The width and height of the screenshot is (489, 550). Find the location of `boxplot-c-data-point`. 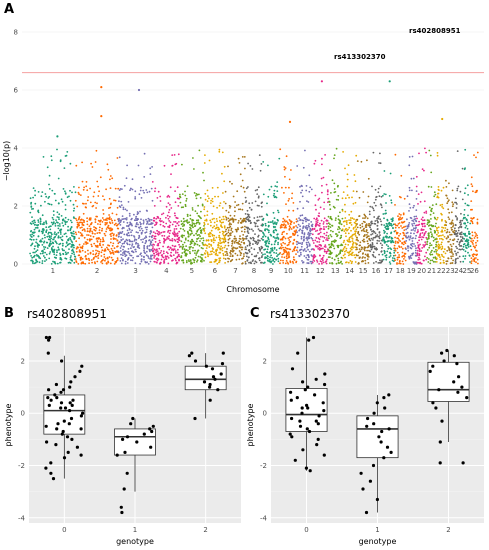

boxplot-c-data-point is located at coordinates (300, 426).